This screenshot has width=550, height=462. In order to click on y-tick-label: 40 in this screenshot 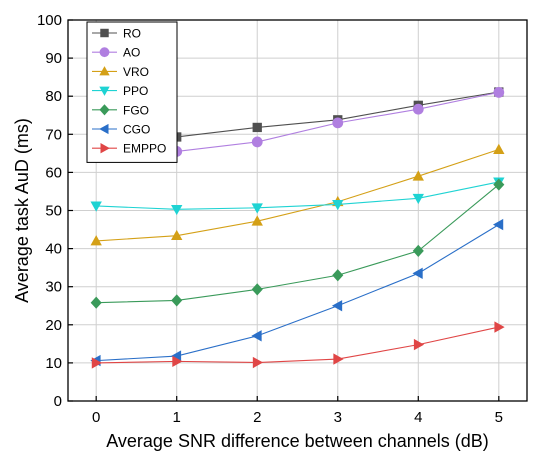, I will do `click(53, 249)`.